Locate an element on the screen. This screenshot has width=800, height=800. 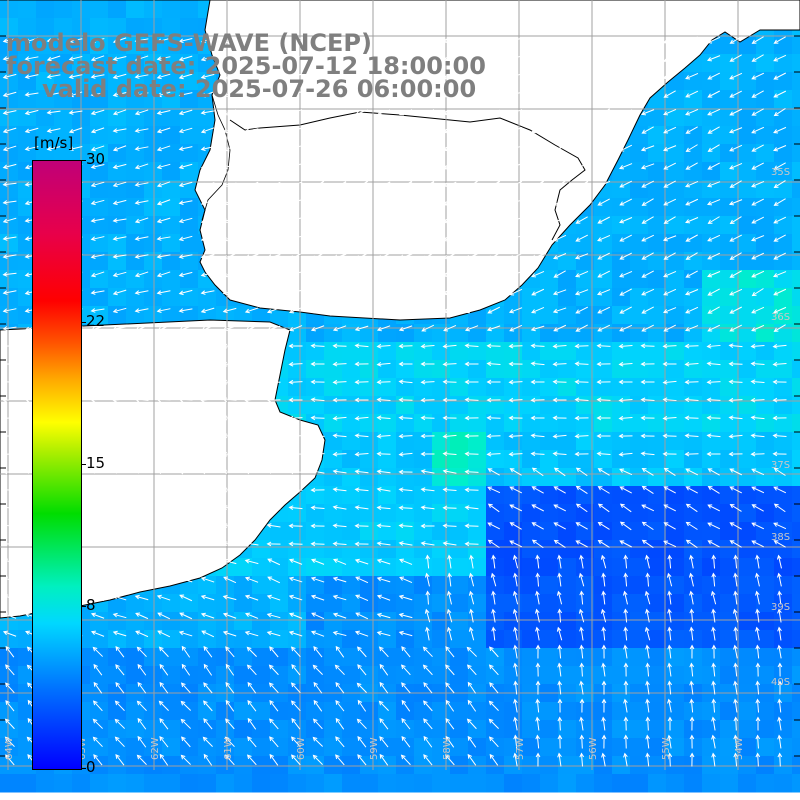
lon-label: 56W is located at coordinates (593, 748).